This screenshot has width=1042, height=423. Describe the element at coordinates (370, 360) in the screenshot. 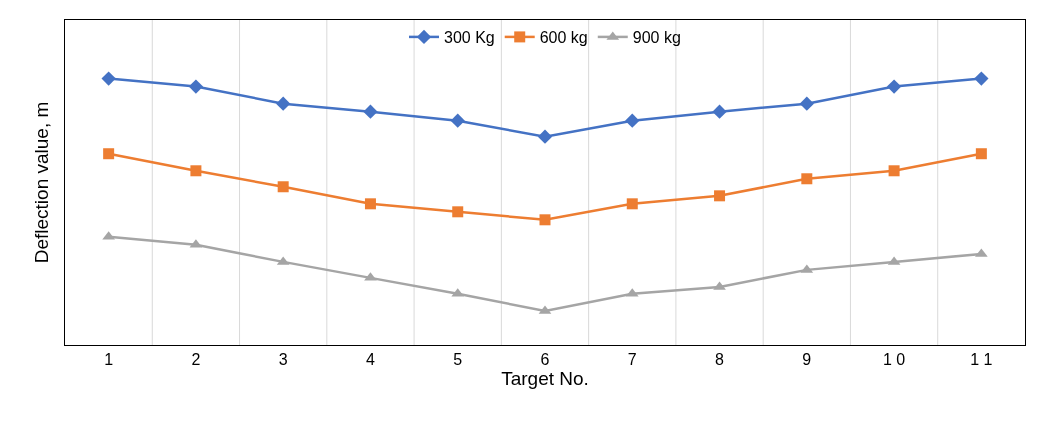

I see `x-tick-label: 4` at that location.